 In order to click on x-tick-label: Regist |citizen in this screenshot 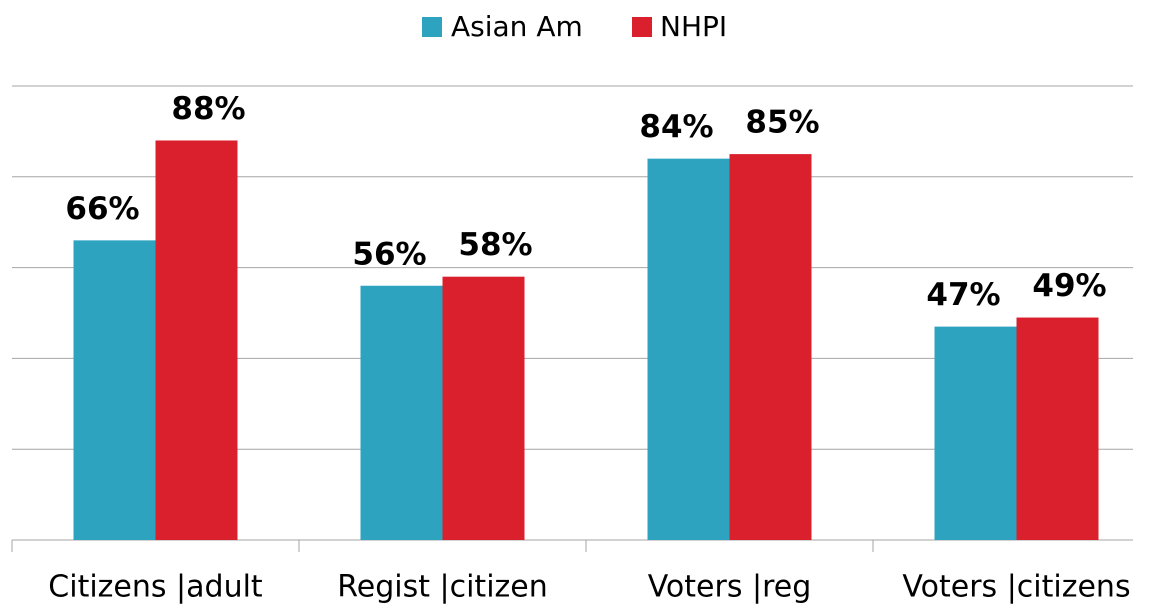, I will do `click(442, 587)`.